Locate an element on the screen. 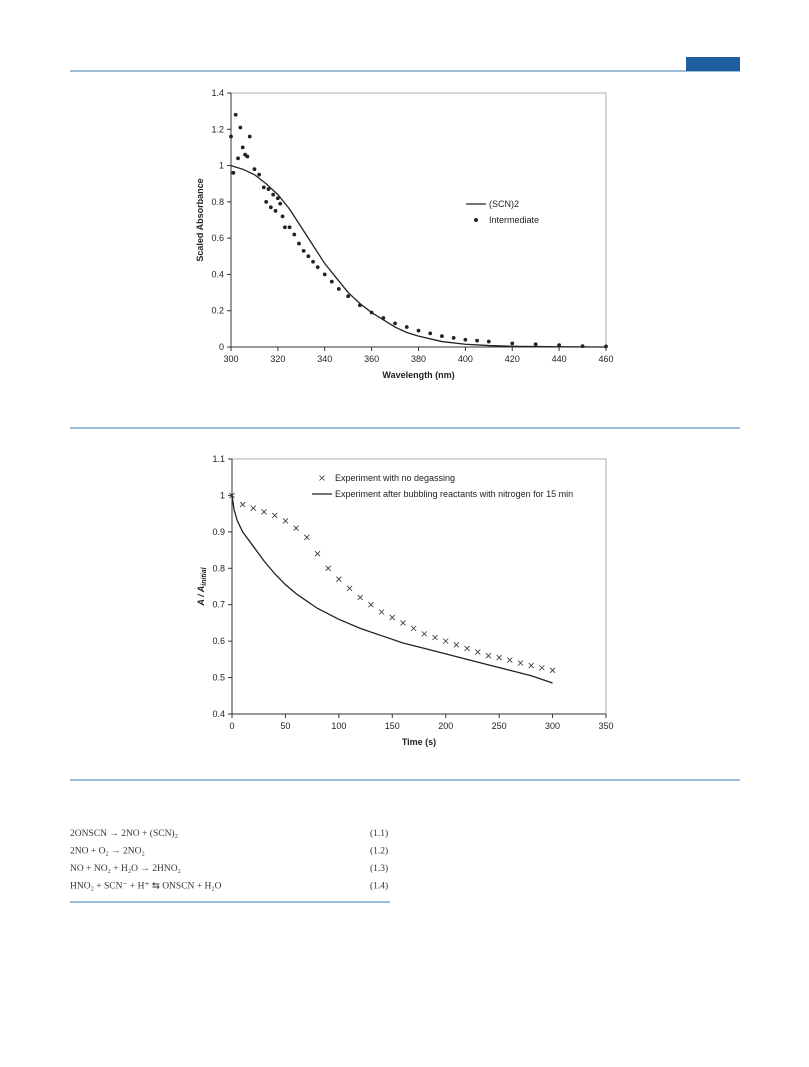 The width and height of the screenshot is (809, 1067). legend-label: Experiment with no degassing is located at coordinates (395, 478).